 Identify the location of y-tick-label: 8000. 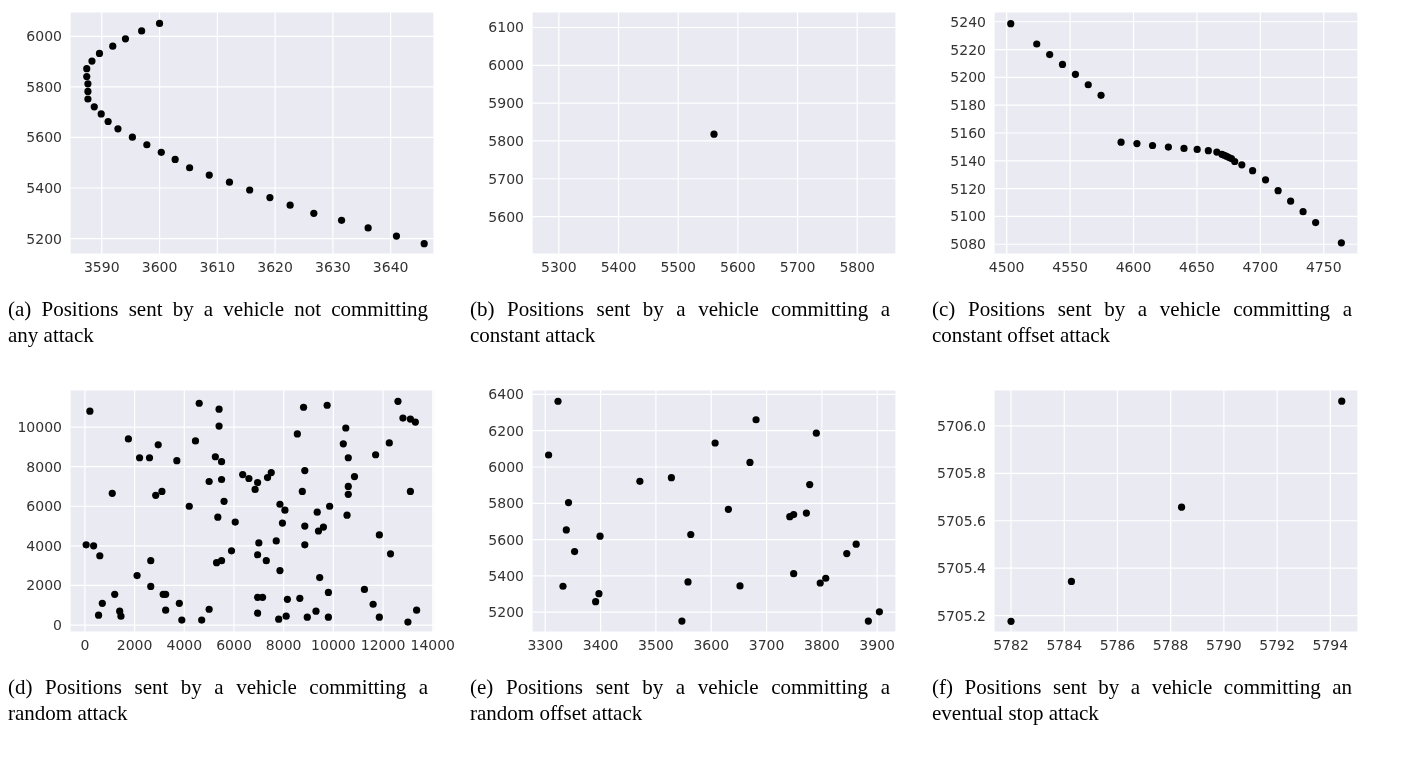
(44, 466).